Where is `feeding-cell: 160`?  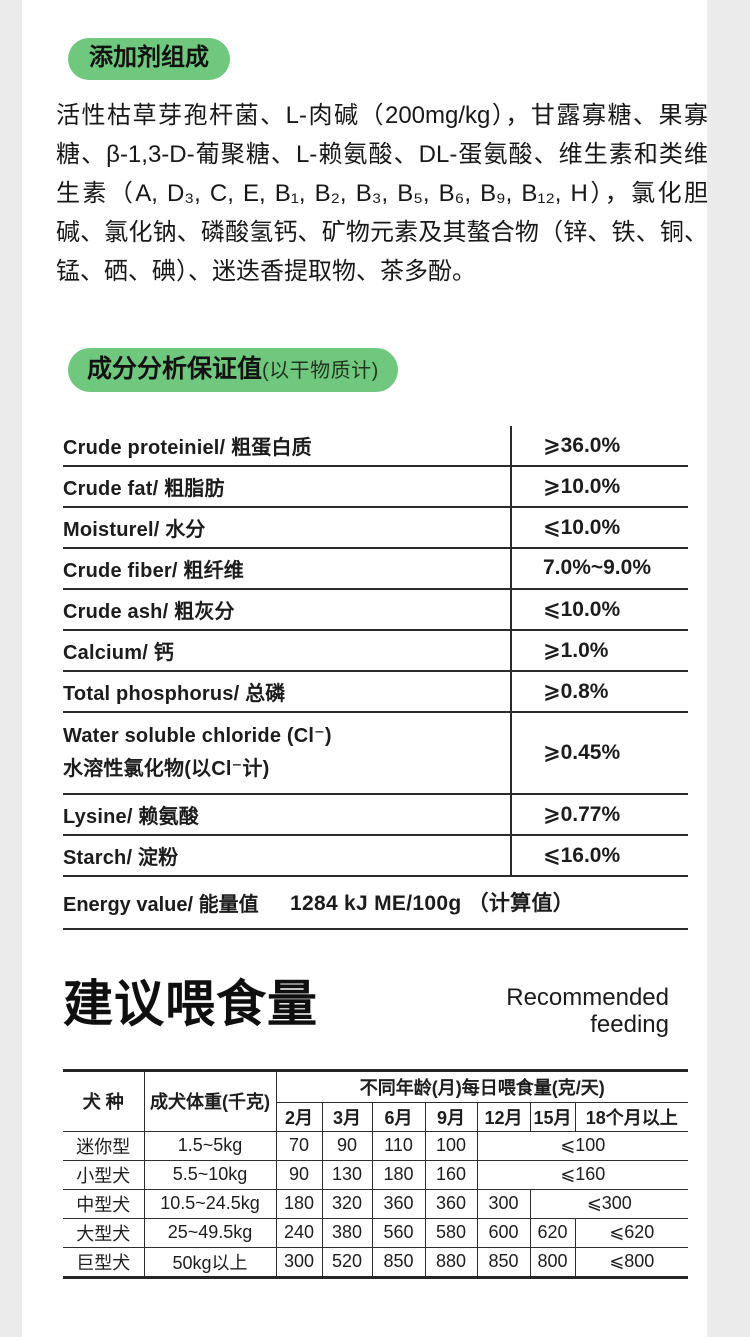
feeding-cell: 160 is located at coordinates (451, 1174).